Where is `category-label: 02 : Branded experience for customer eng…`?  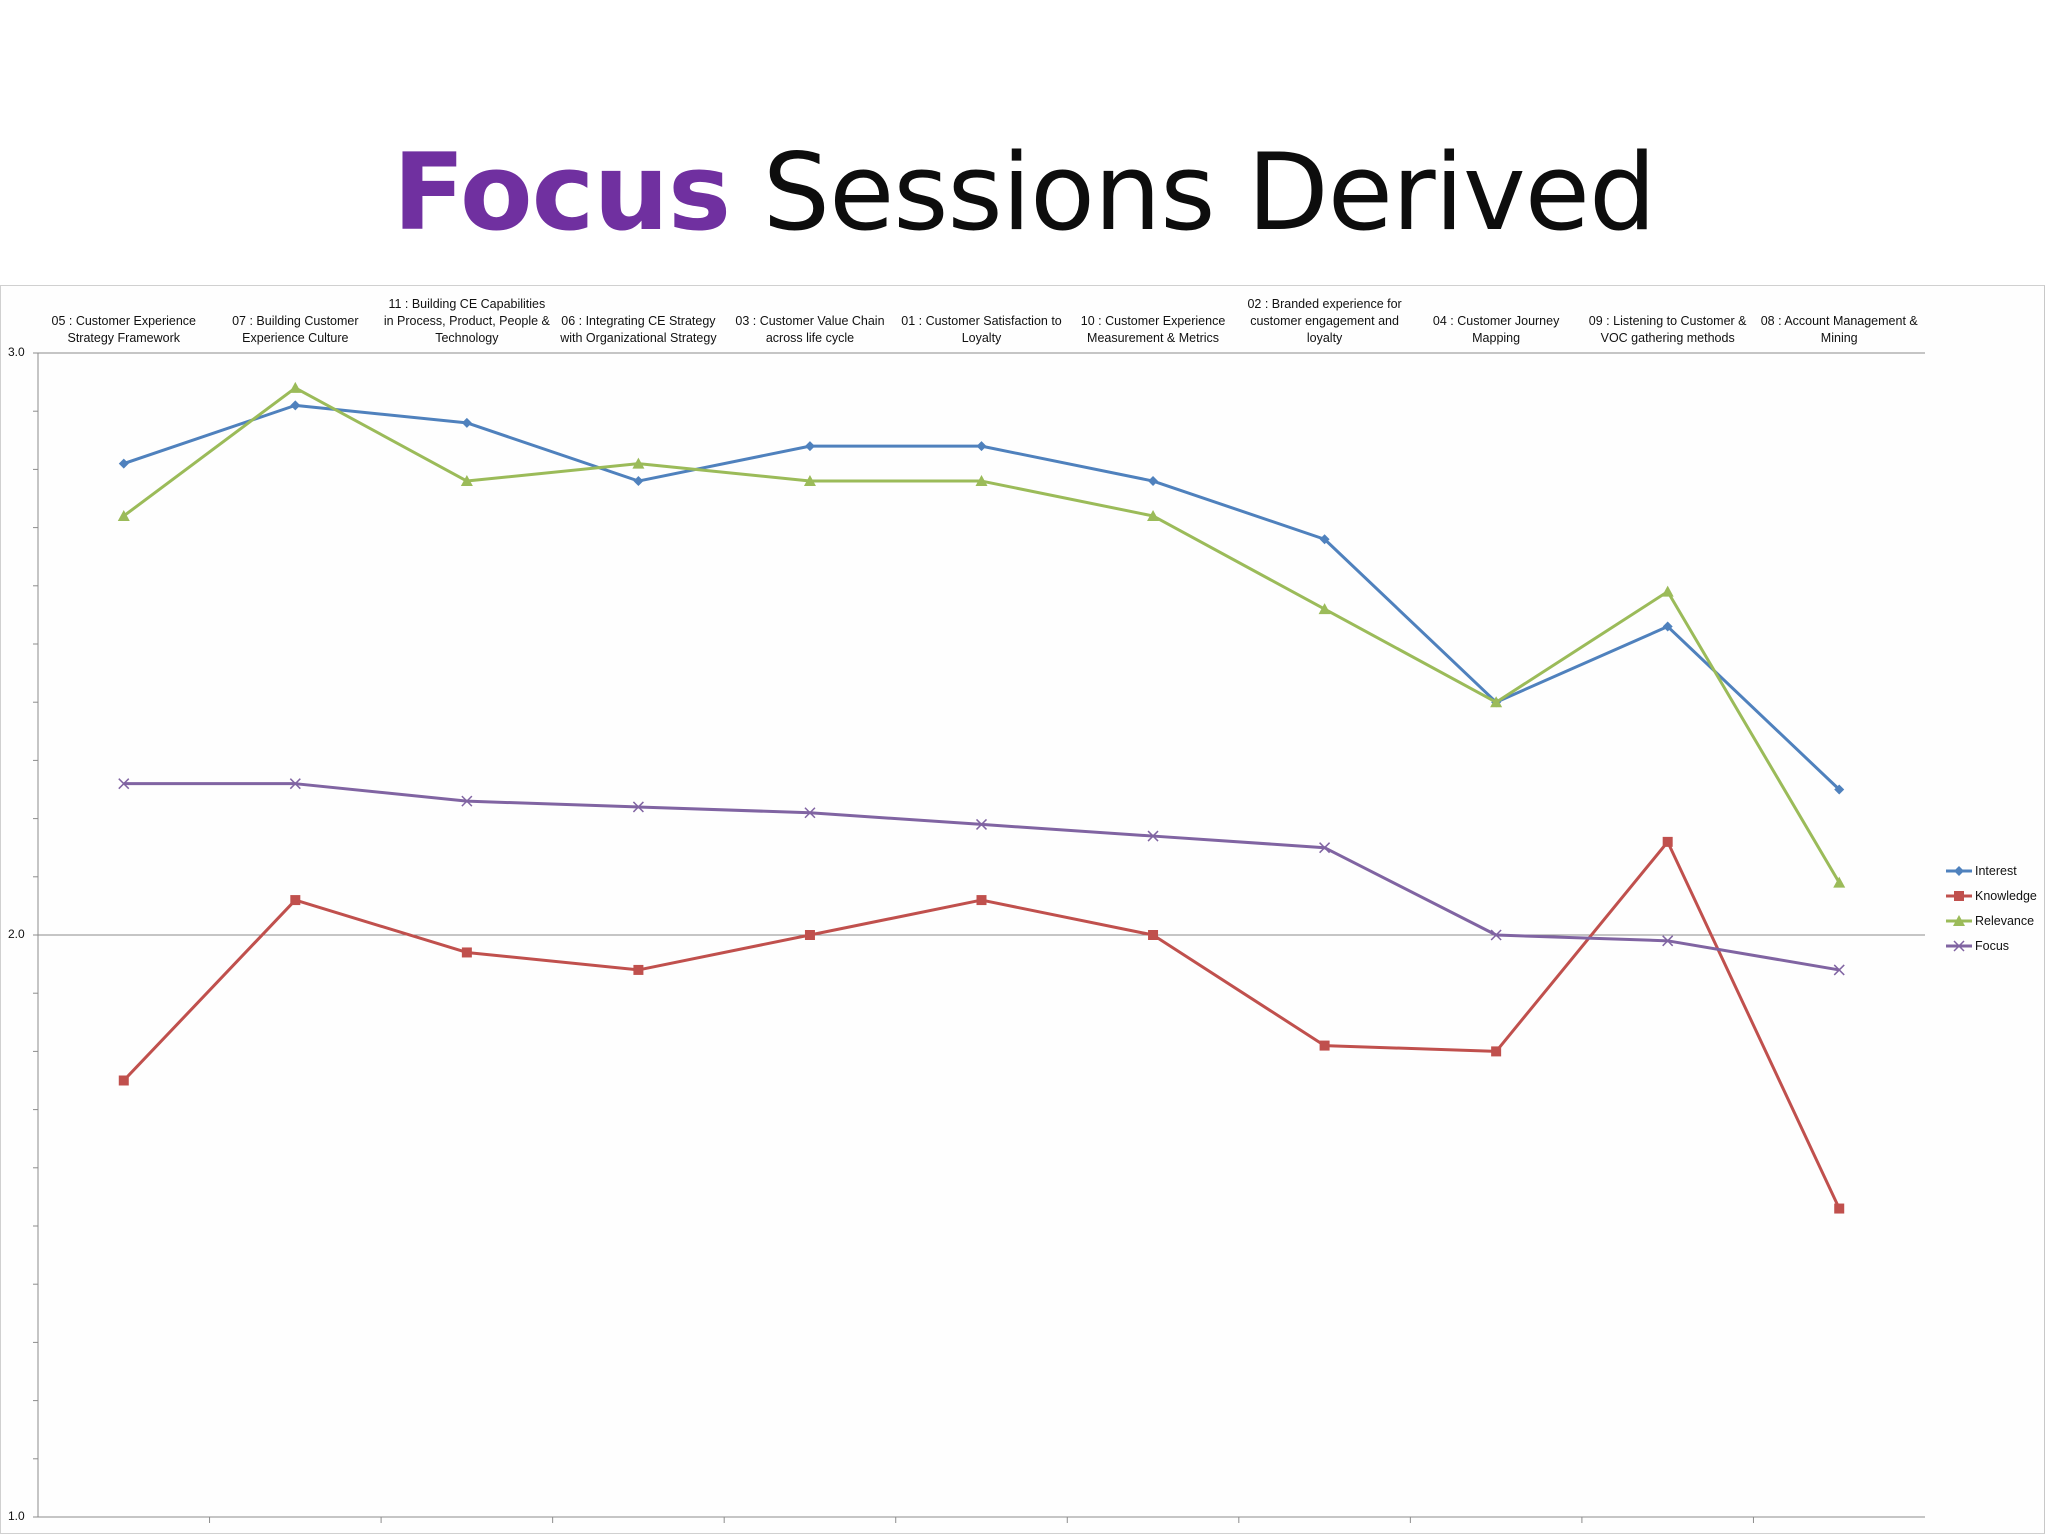 category-label: 02 : Branded experience for customer eng… is located at coordinates (1324, 321).